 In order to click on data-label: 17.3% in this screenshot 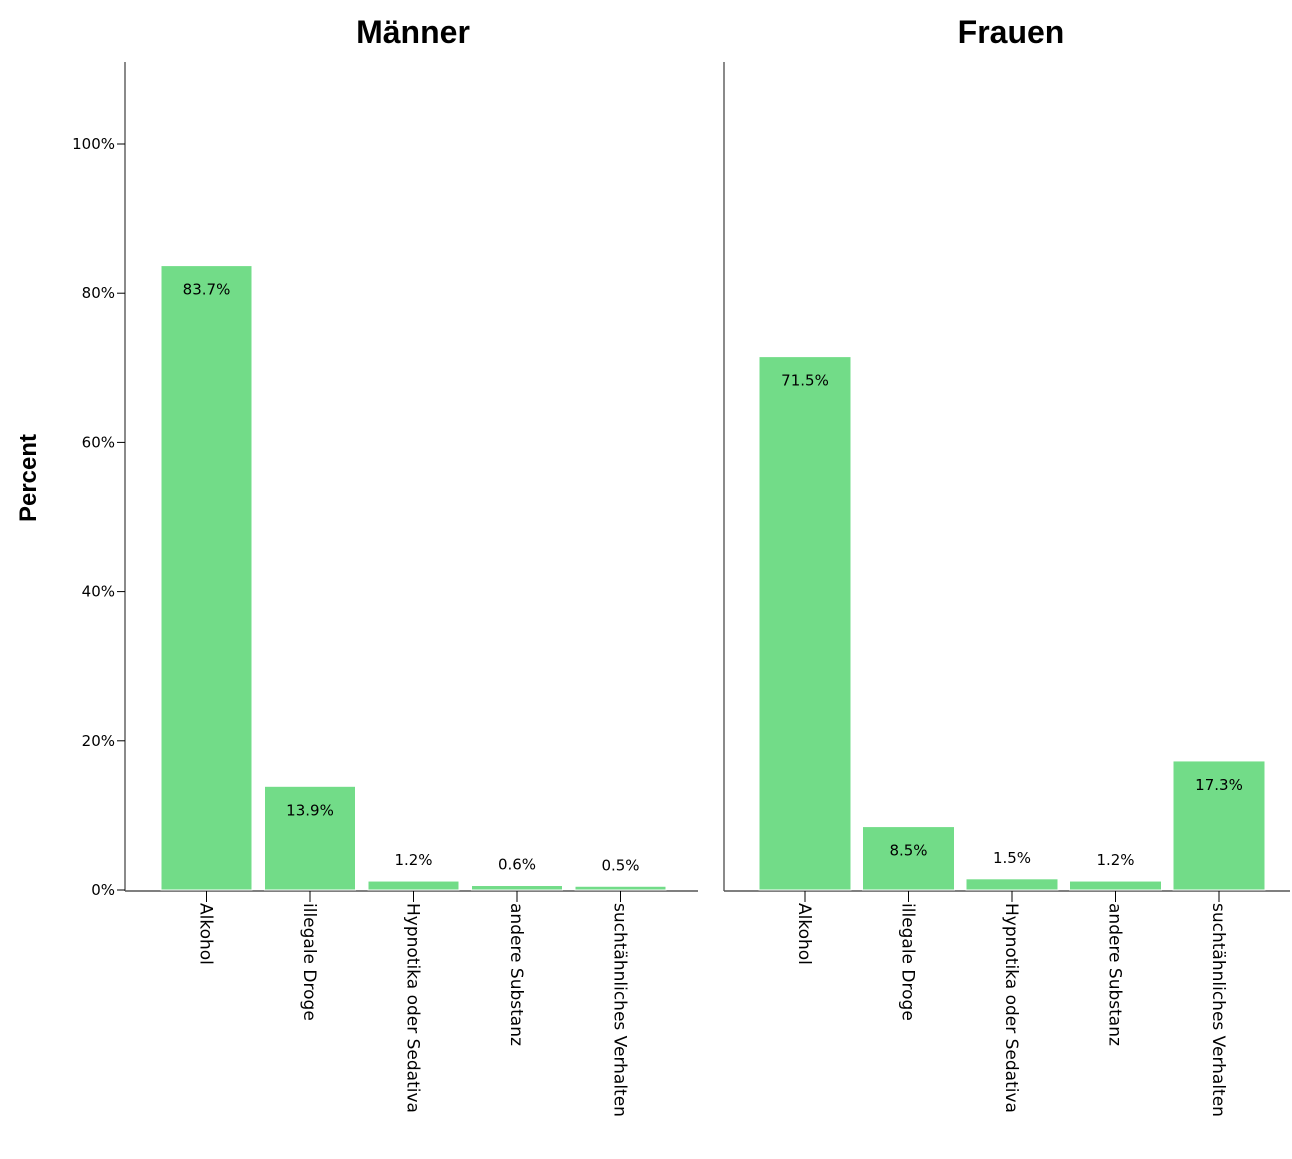, I will do `click(1219, 785)`.